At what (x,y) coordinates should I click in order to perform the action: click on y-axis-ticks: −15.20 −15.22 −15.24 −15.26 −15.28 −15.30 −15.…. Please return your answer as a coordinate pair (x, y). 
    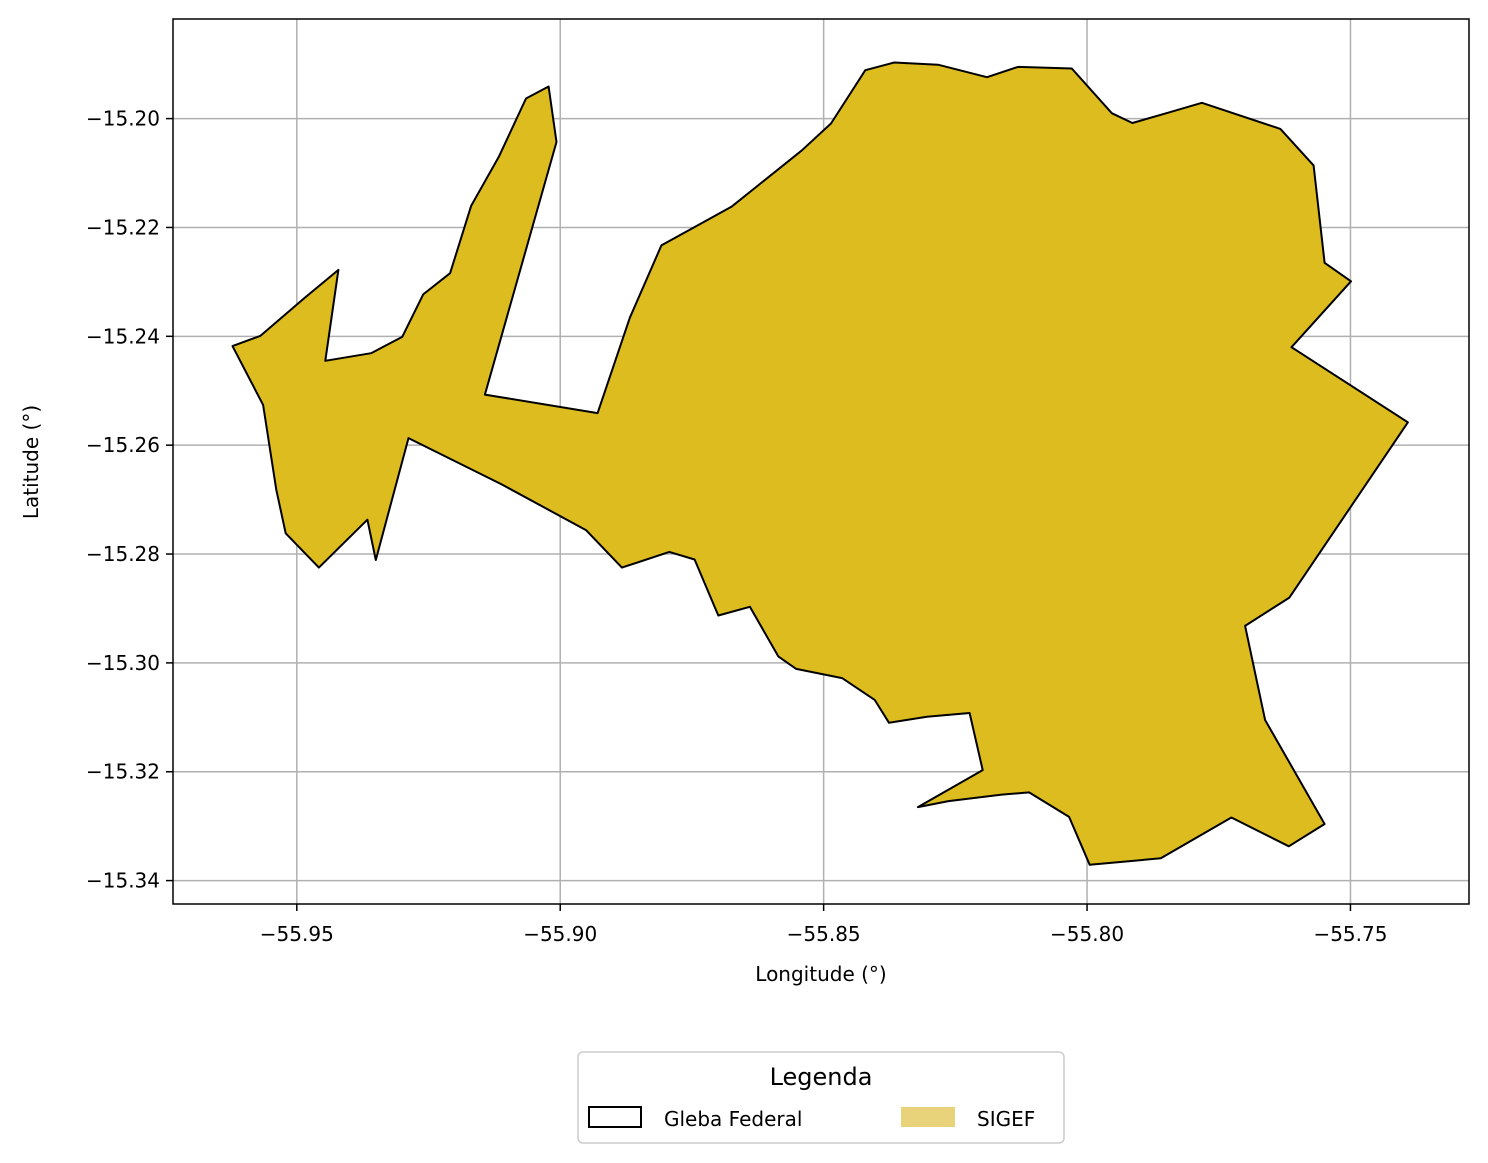
    Looking at the image, I should click on (129, 500).